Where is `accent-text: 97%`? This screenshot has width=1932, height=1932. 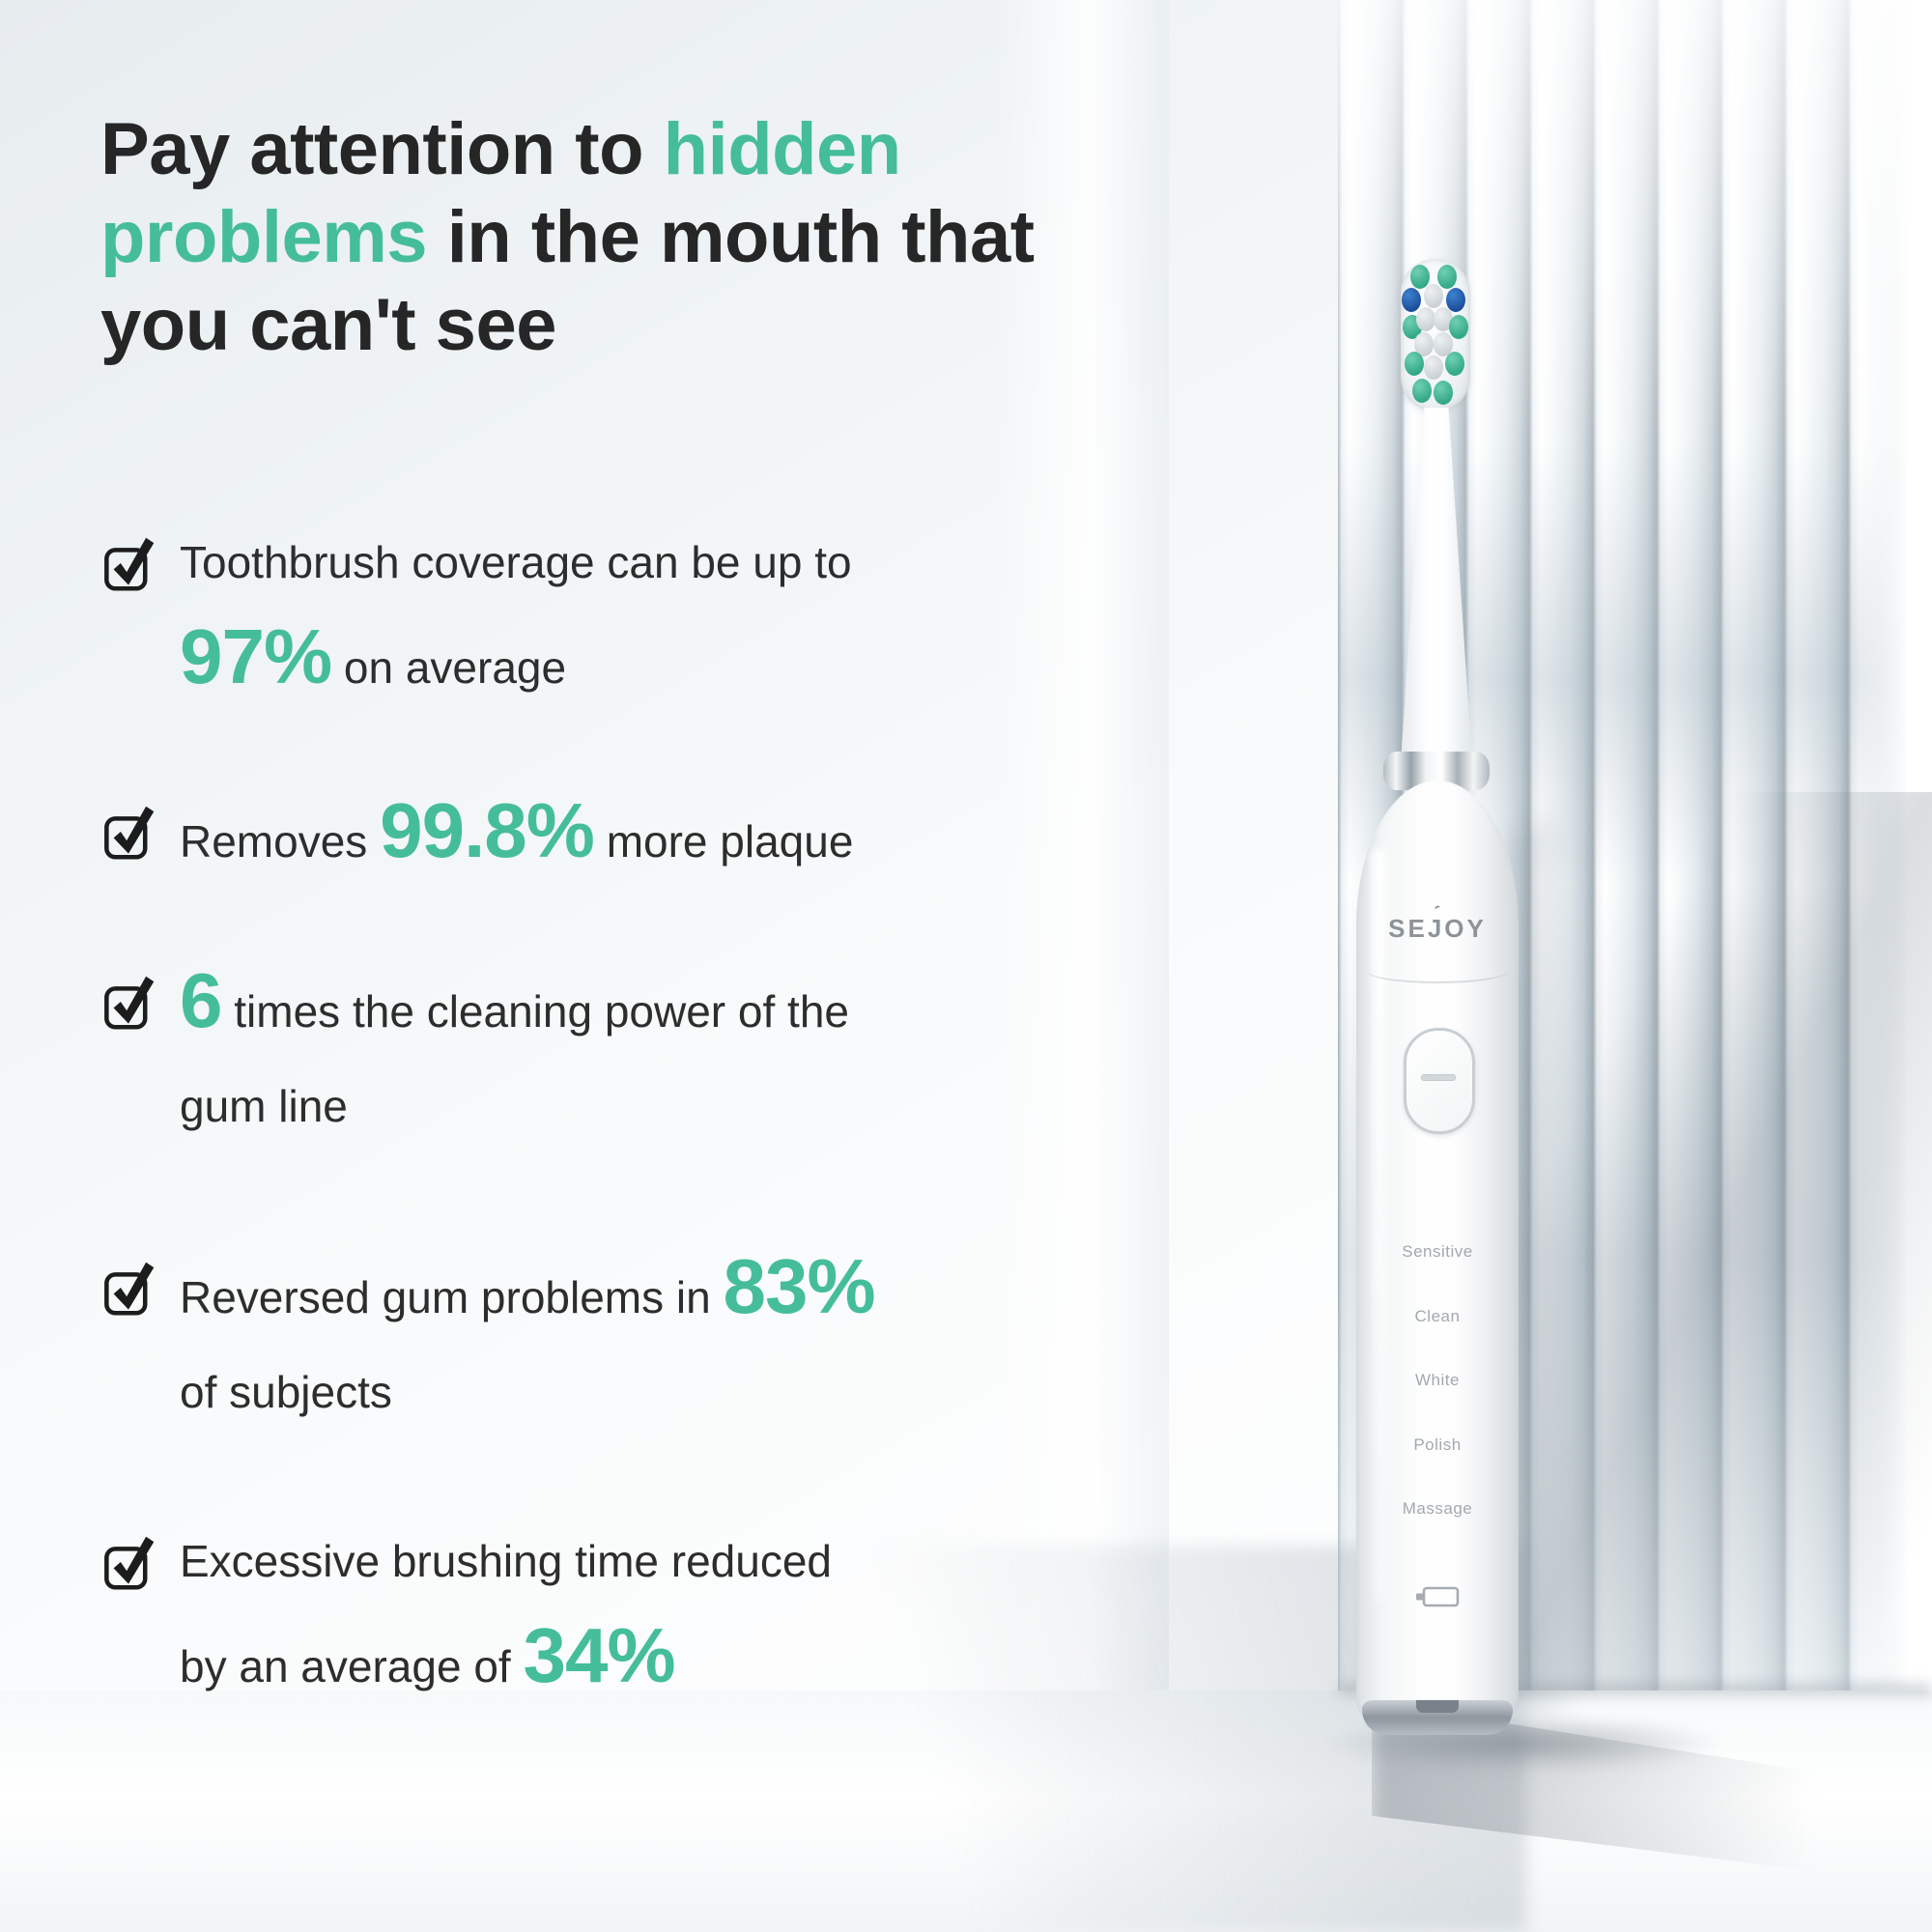
accent-text: 97% is located at coordinates (256, 656).